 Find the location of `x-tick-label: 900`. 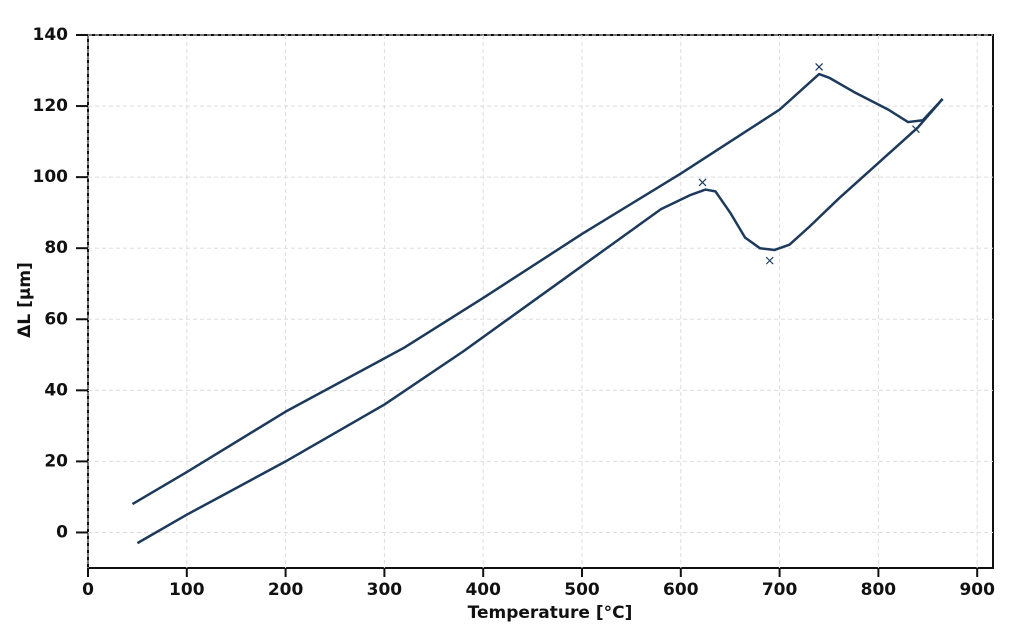

x-tick-label: 900 is located at coordinates (977, 590).